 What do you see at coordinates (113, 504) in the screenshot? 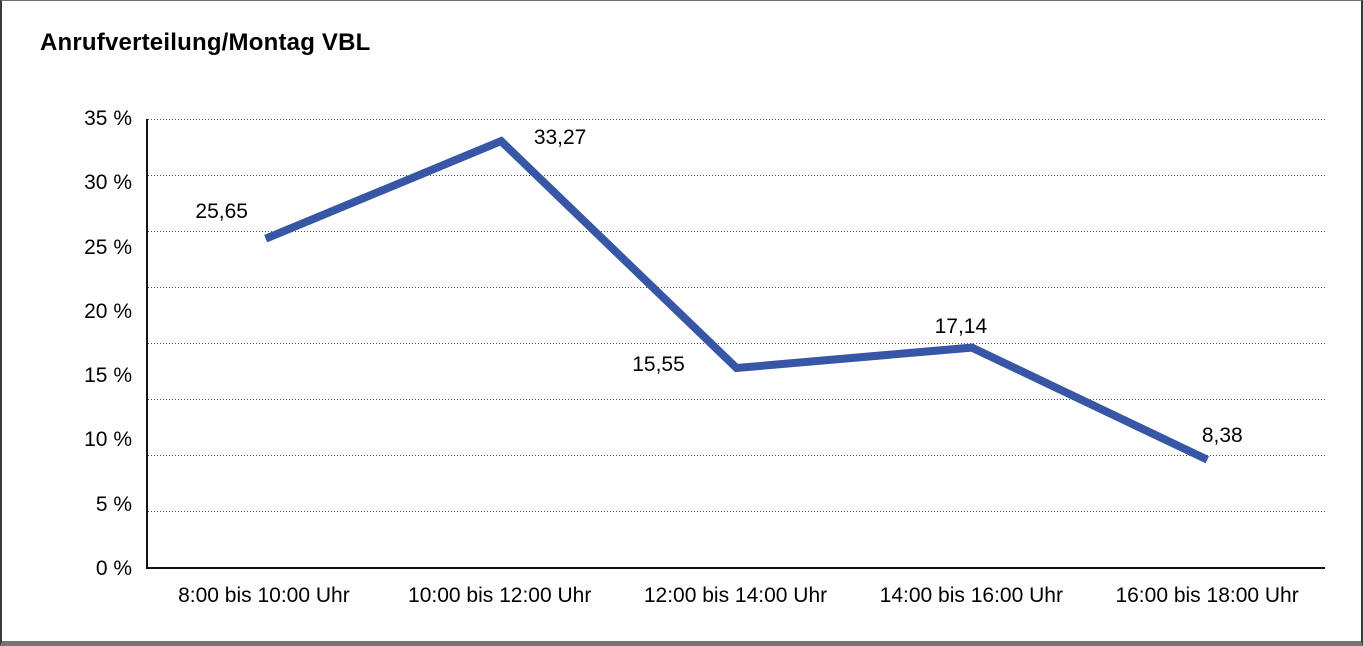
I see `y-tick-label: 5 %` at bounding box center [113, 504].